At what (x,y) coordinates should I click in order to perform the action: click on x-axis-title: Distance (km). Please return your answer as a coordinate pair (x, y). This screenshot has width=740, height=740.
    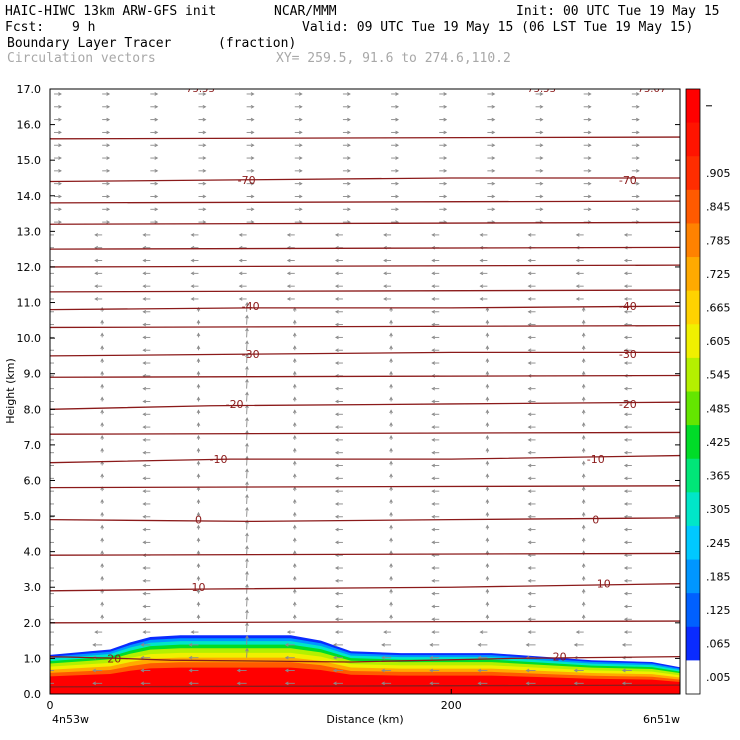
    Looking at the image, I should click on (364, 719).